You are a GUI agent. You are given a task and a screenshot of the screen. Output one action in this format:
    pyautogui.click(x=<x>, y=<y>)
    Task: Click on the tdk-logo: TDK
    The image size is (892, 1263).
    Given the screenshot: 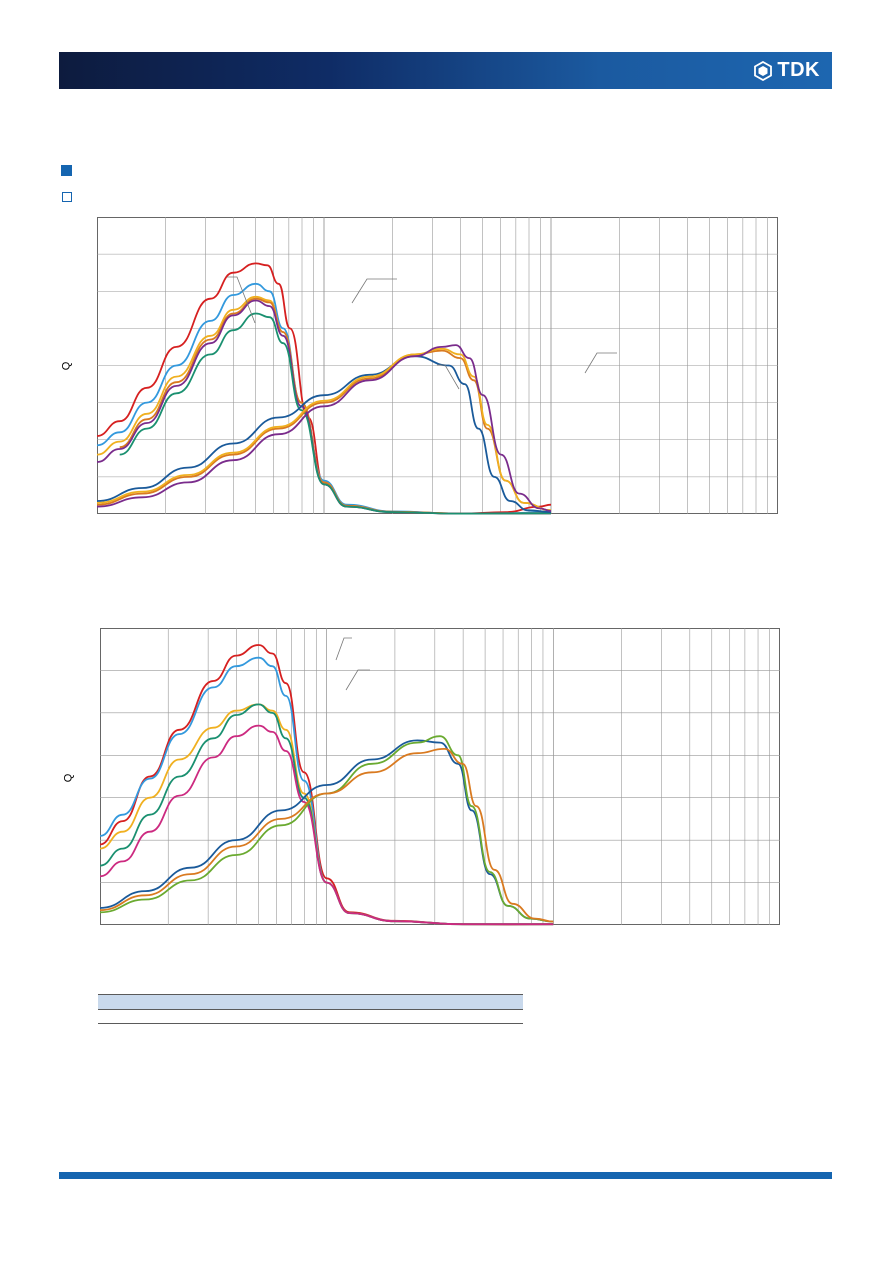 What is the action you would take?
    pyautogui.click(x=786, y=70)
    